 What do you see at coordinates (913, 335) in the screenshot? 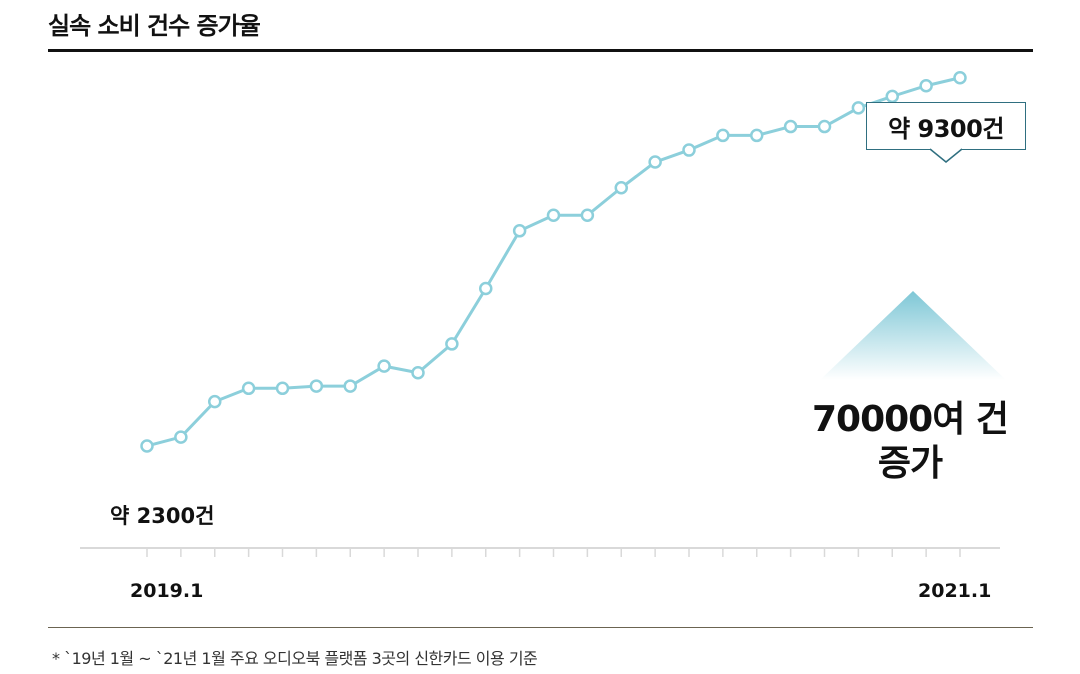
I see `increase-triangle` at bounding box center [913, 335].